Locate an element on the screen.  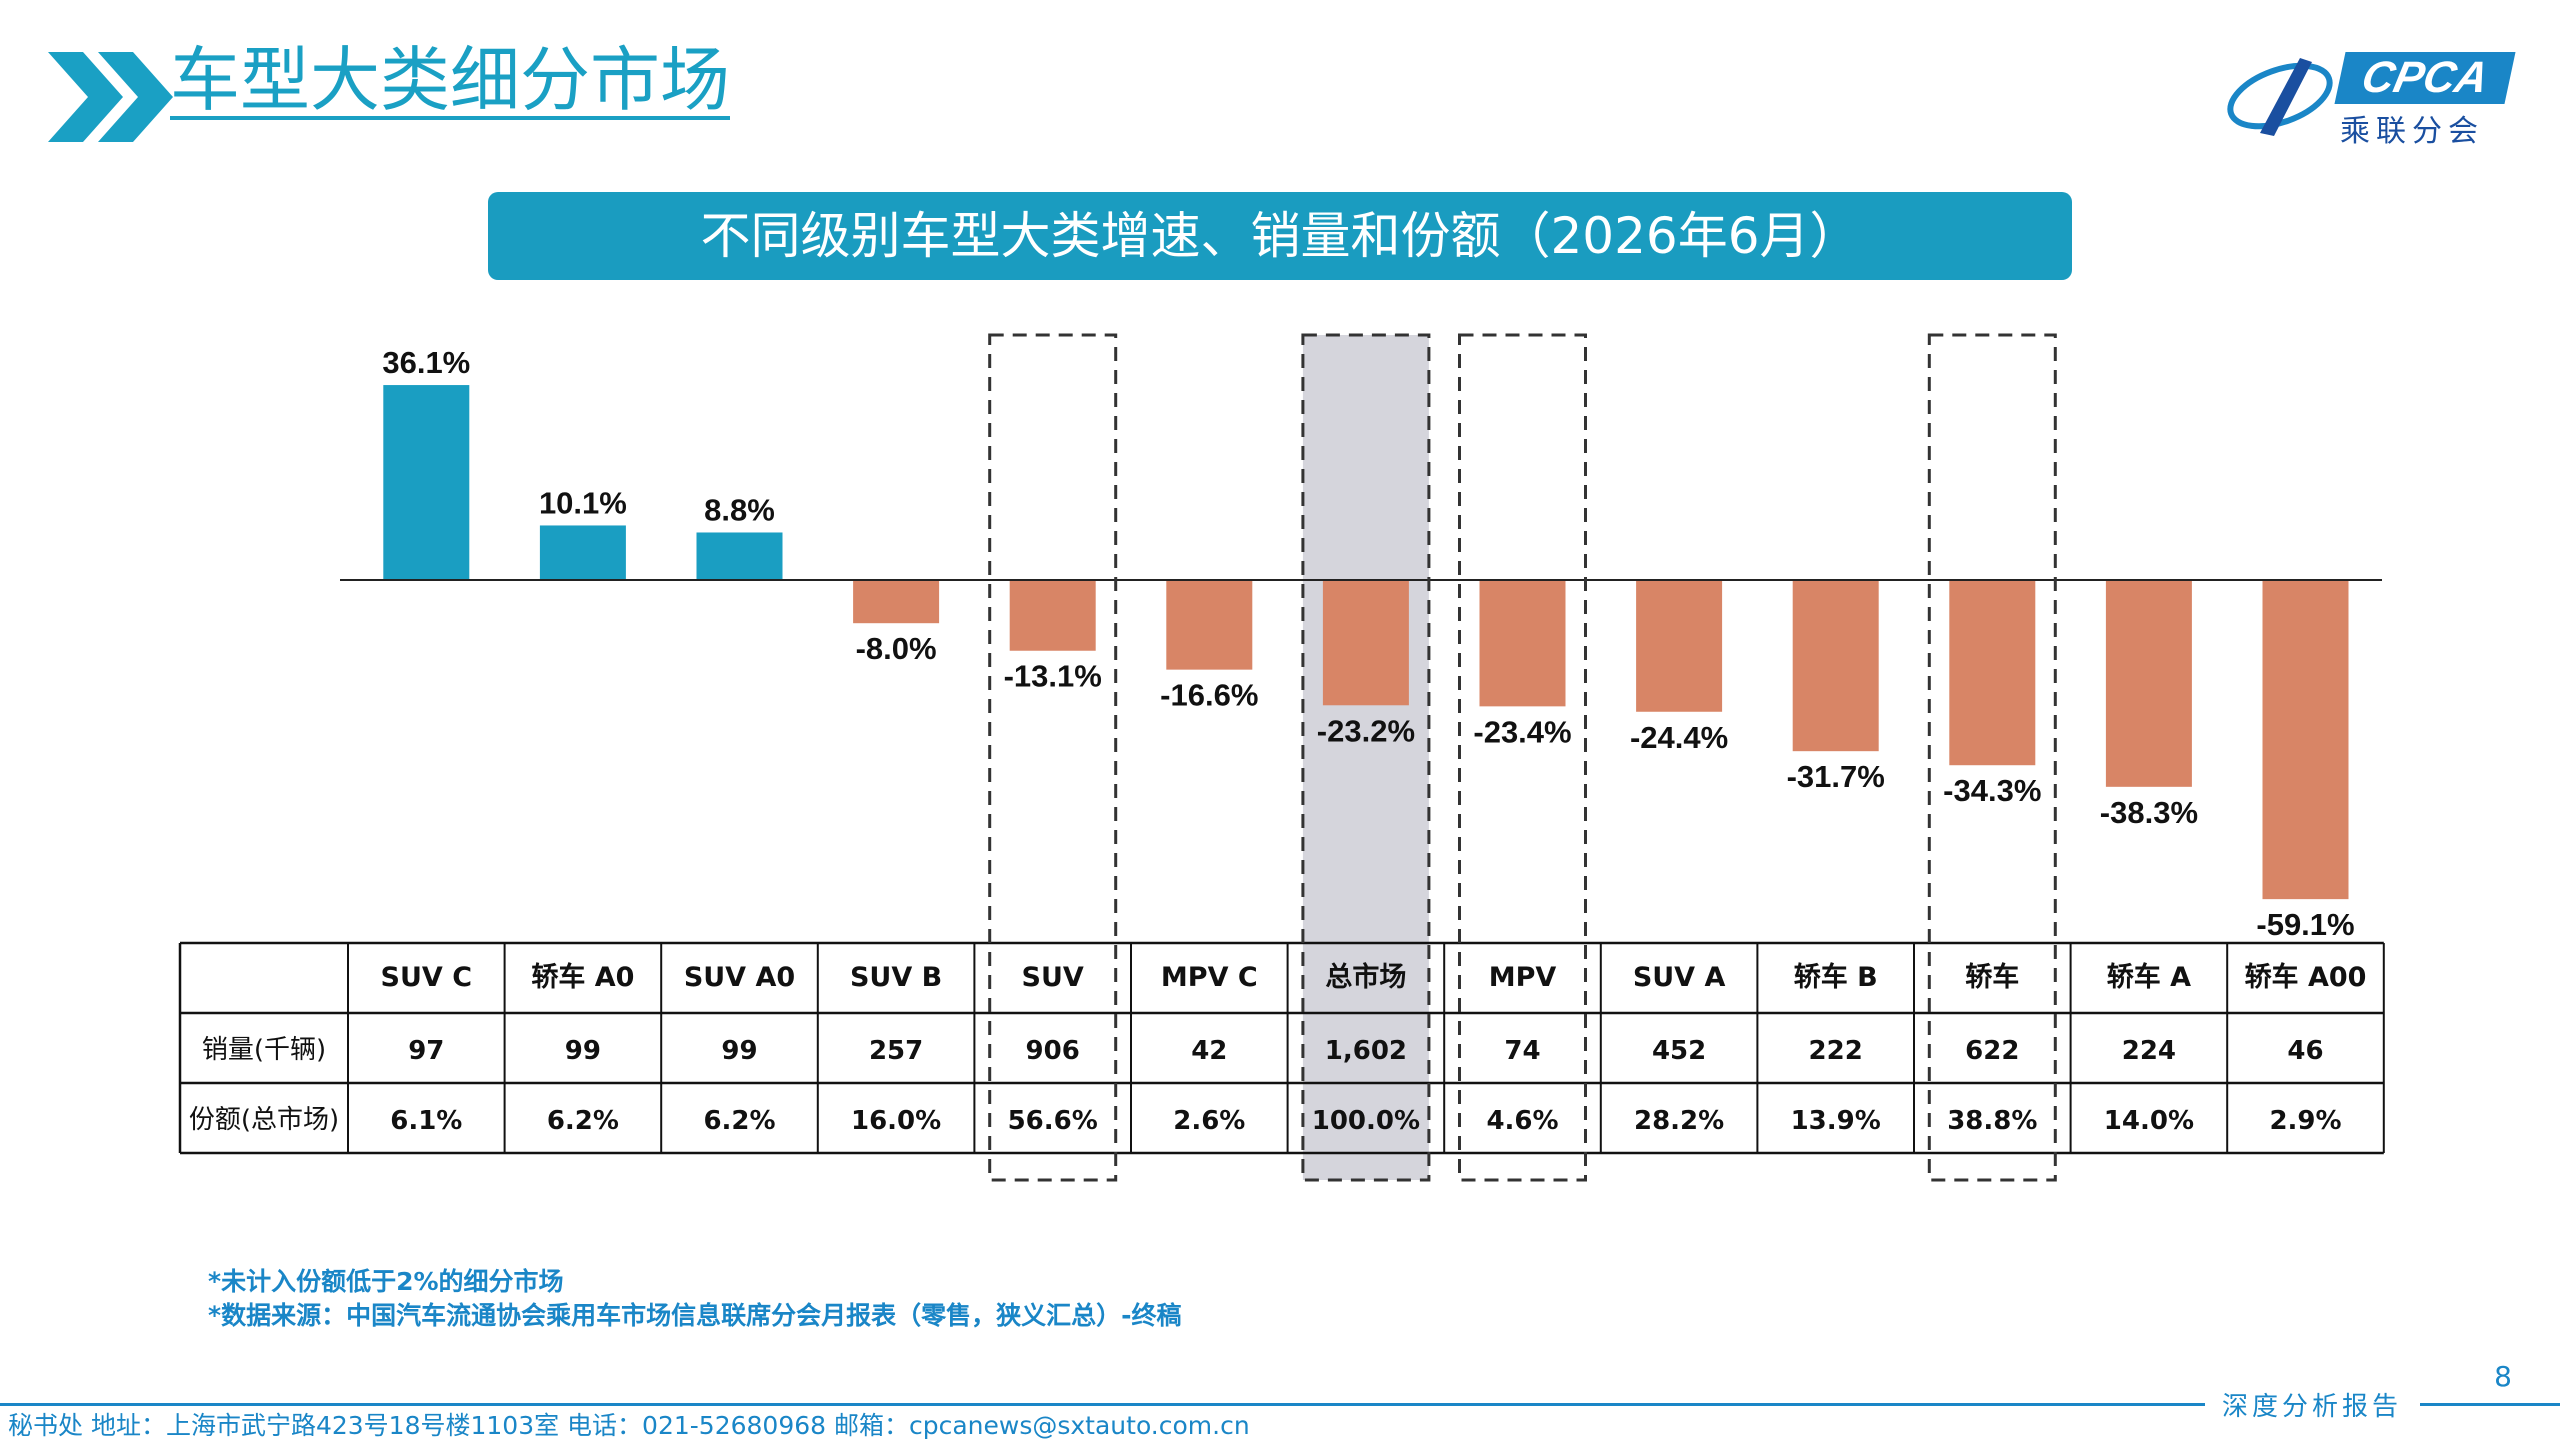
tick-label: MPV is located at coordinates (1523, 977).